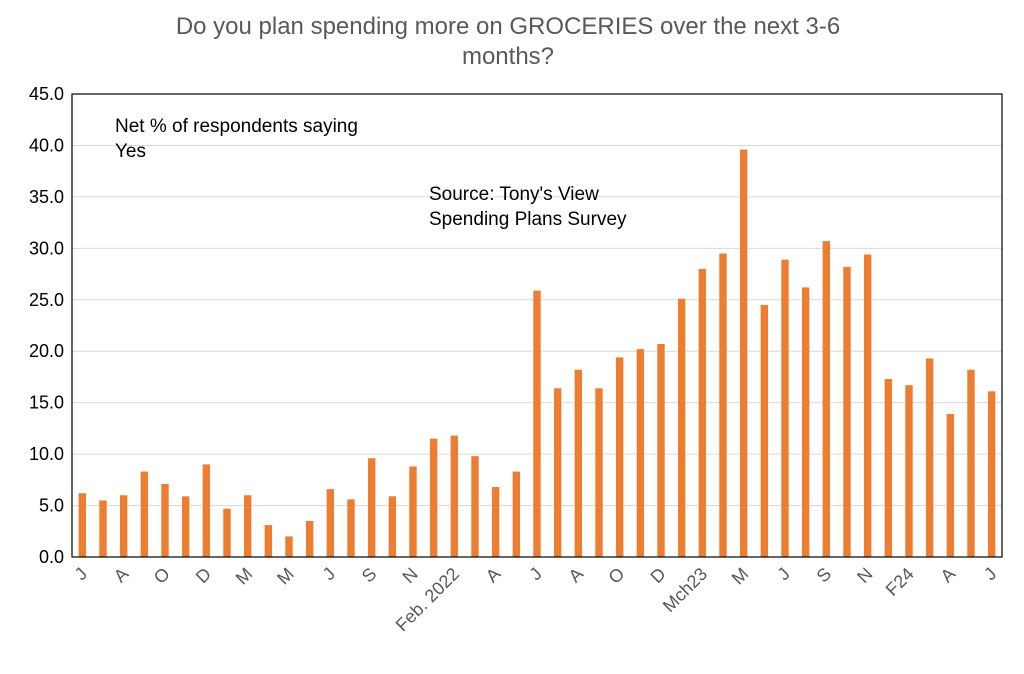 Image resolution: width=1024 pixels, height=674 pixels. Describe the element at coordinates (46, 325) in the screenshot. I see `y-axis-tick-labels: 0.0 5.0 10.0 15.0 20.0 25.0 30.0 35.0 40.0 45.0` at that location.